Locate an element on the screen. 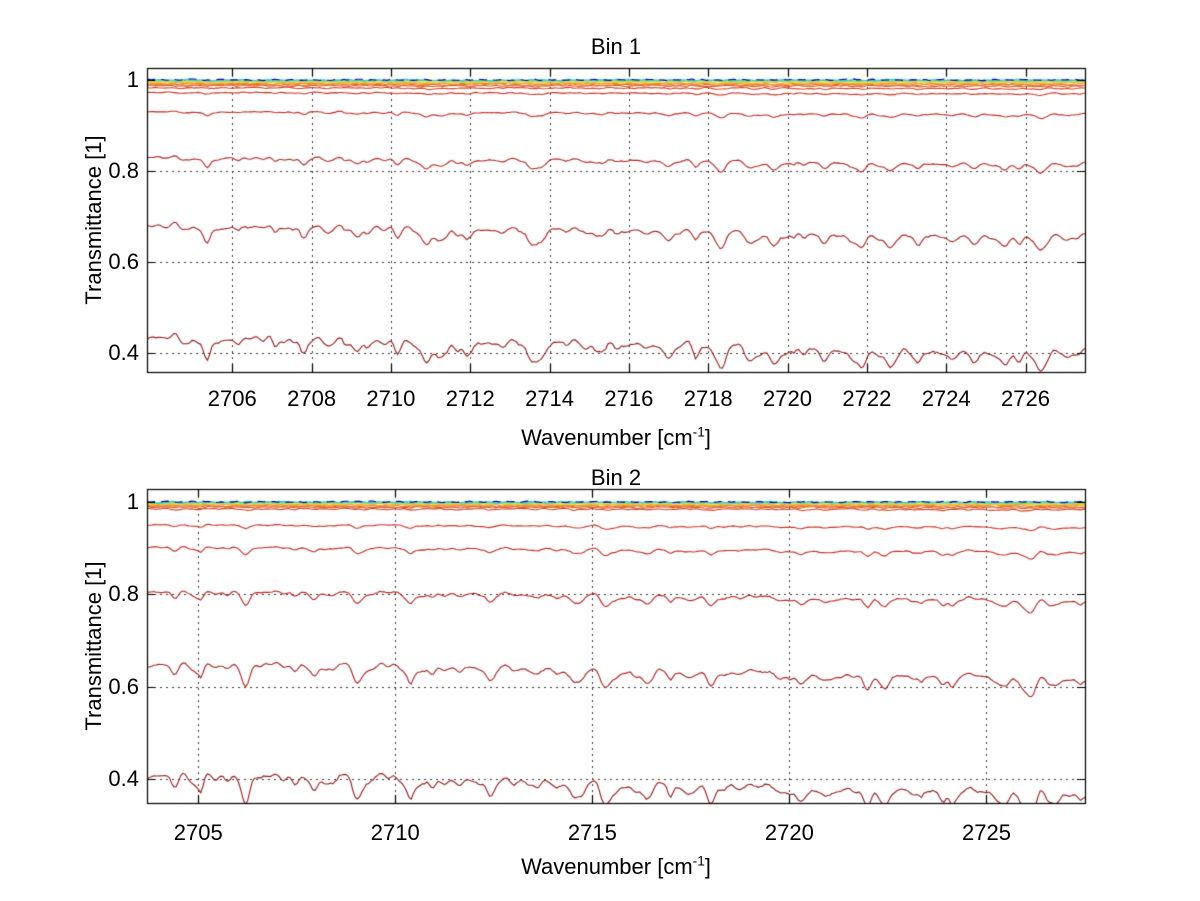 The width and height of the screenshot is (1200, 901). bin1-x-axis-label: Wavenumber [cm-1] is located at coordinates (616, 438).